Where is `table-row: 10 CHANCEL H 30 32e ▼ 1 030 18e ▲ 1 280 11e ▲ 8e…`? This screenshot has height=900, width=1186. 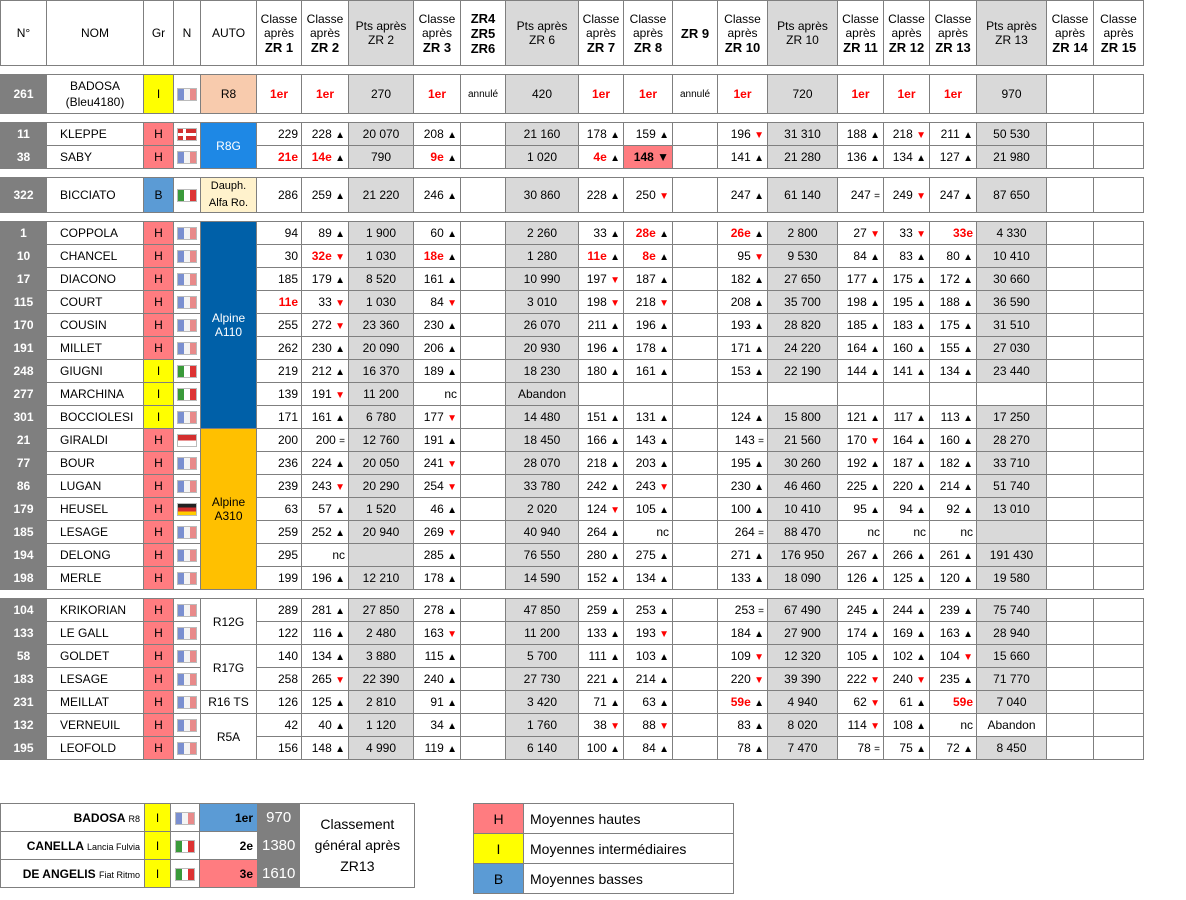 table-row: 10 CHANCEL H 30 32e ▼ 1 030 18e ▲ 1 280 11e ▲ 8e… is located at coordinates (572, 256).